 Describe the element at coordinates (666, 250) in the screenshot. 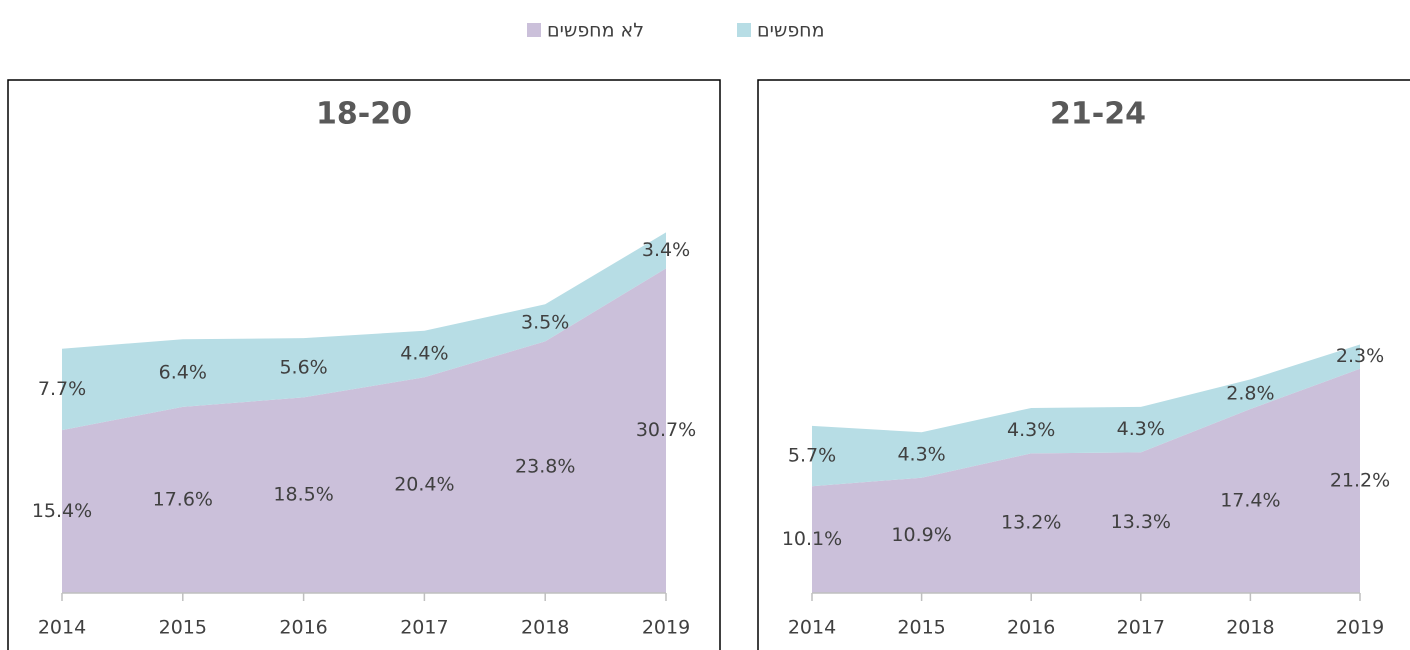

I see `data-label: 3.4%` at that location.